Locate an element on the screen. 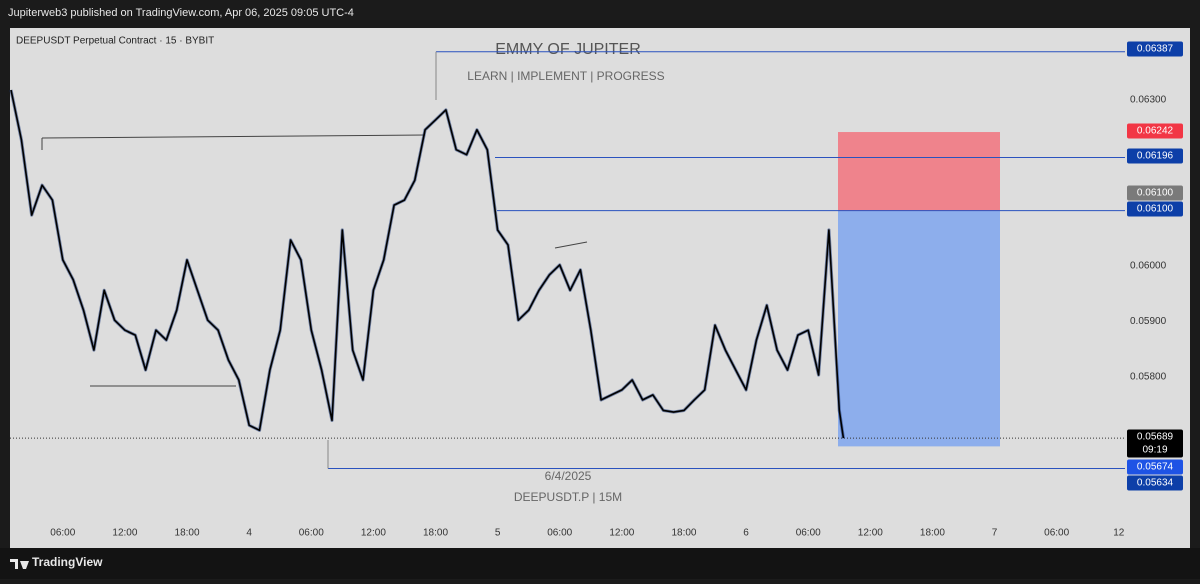 The height and width of the screenshot is (584, 1200). price-label: 0.05689 is located at coordinates (1155, 437).